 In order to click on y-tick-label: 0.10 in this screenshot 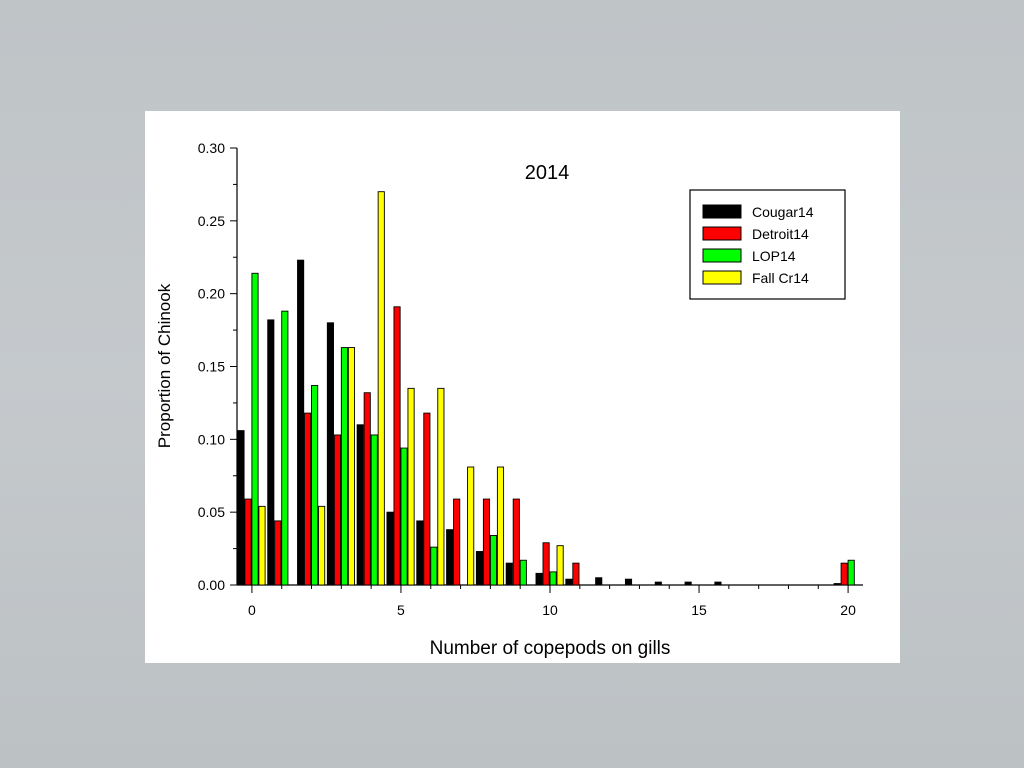, I will do `click(211, 439)`.